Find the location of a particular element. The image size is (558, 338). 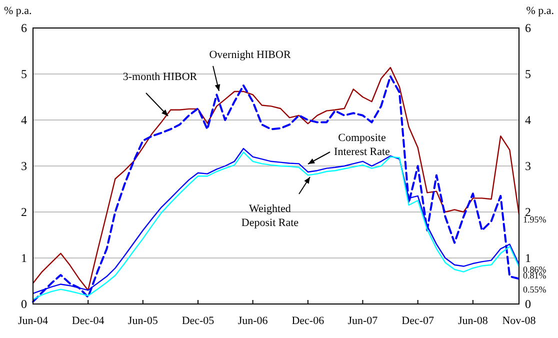

annotation: 0.55% is located at coordinates (535, 289).